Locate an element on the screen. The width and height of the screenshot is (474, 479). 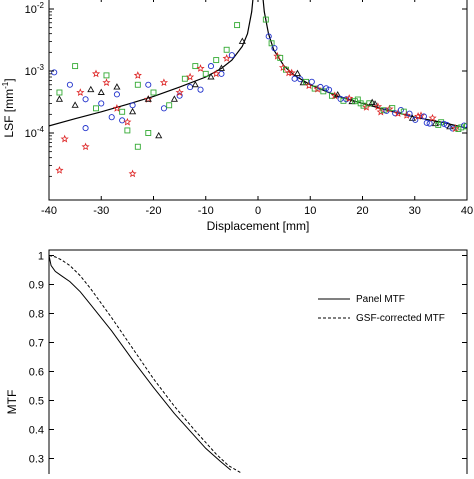
lsf-y-tick-exponent: -4 is located at coordinates (41, 129).